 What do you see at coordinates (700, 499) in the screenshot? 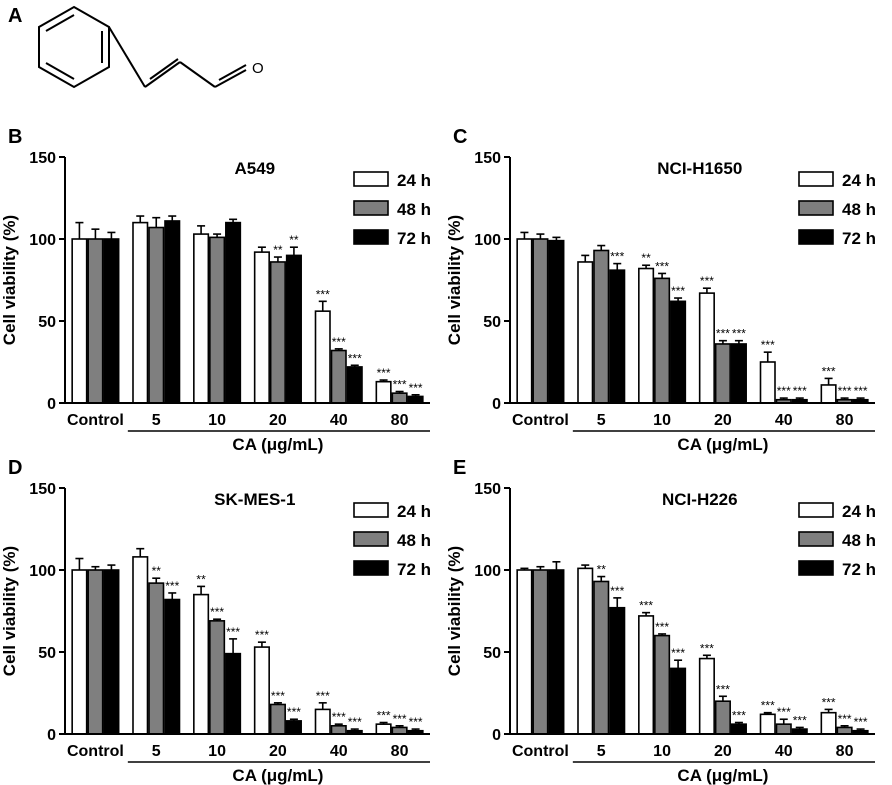
I see `chart-title: NCI-H226` at bounding box center [700, 499].